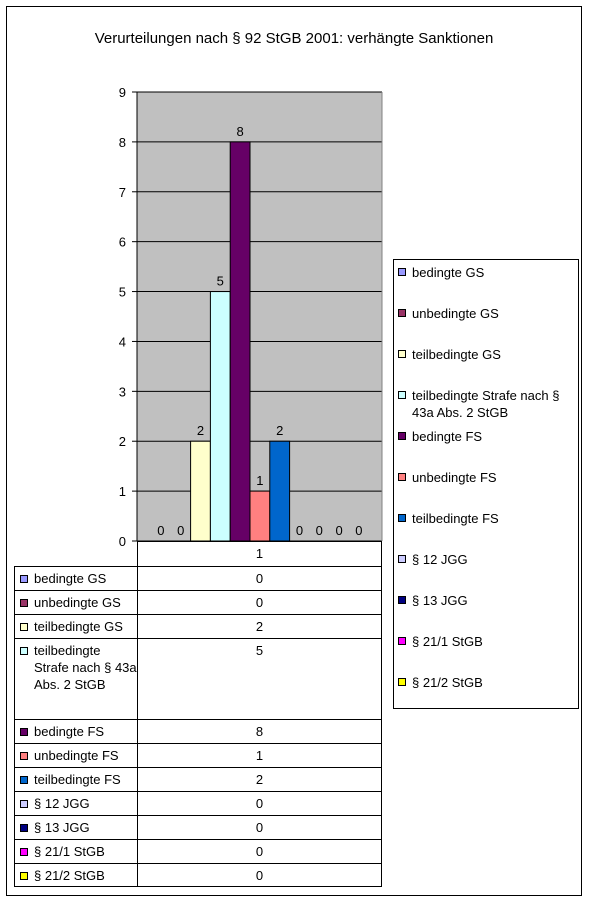  I want to click on legend-item: unbedingte GS, so click(487, 313).